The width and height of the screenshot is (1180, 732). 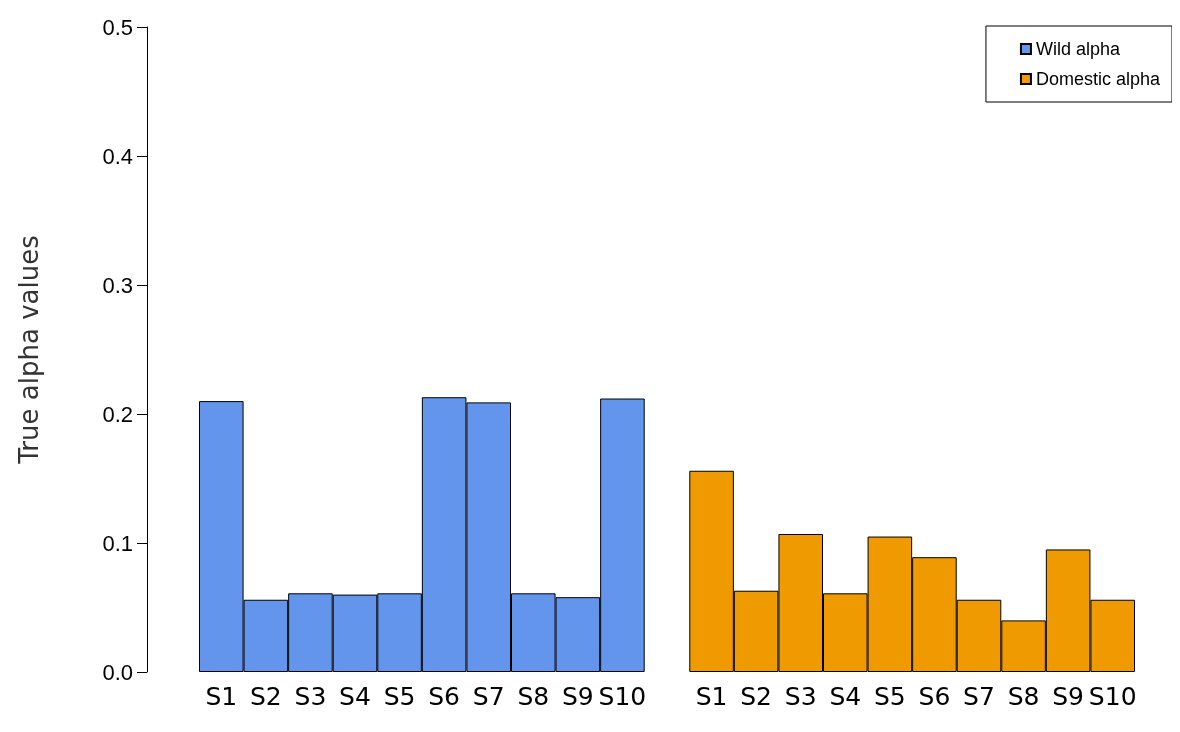 I want to click on legend-label: Wild alpha, so click(x=1078, y=49).